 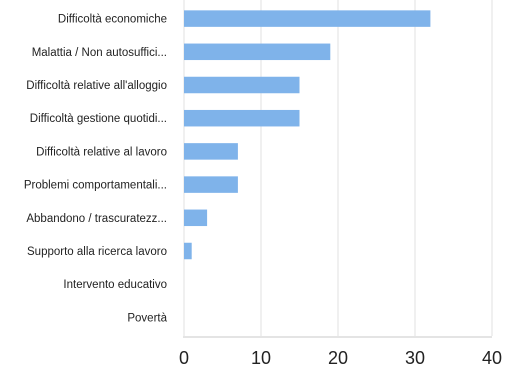 I want to click on x-tick-label: 20, so click(x=338, y=357).